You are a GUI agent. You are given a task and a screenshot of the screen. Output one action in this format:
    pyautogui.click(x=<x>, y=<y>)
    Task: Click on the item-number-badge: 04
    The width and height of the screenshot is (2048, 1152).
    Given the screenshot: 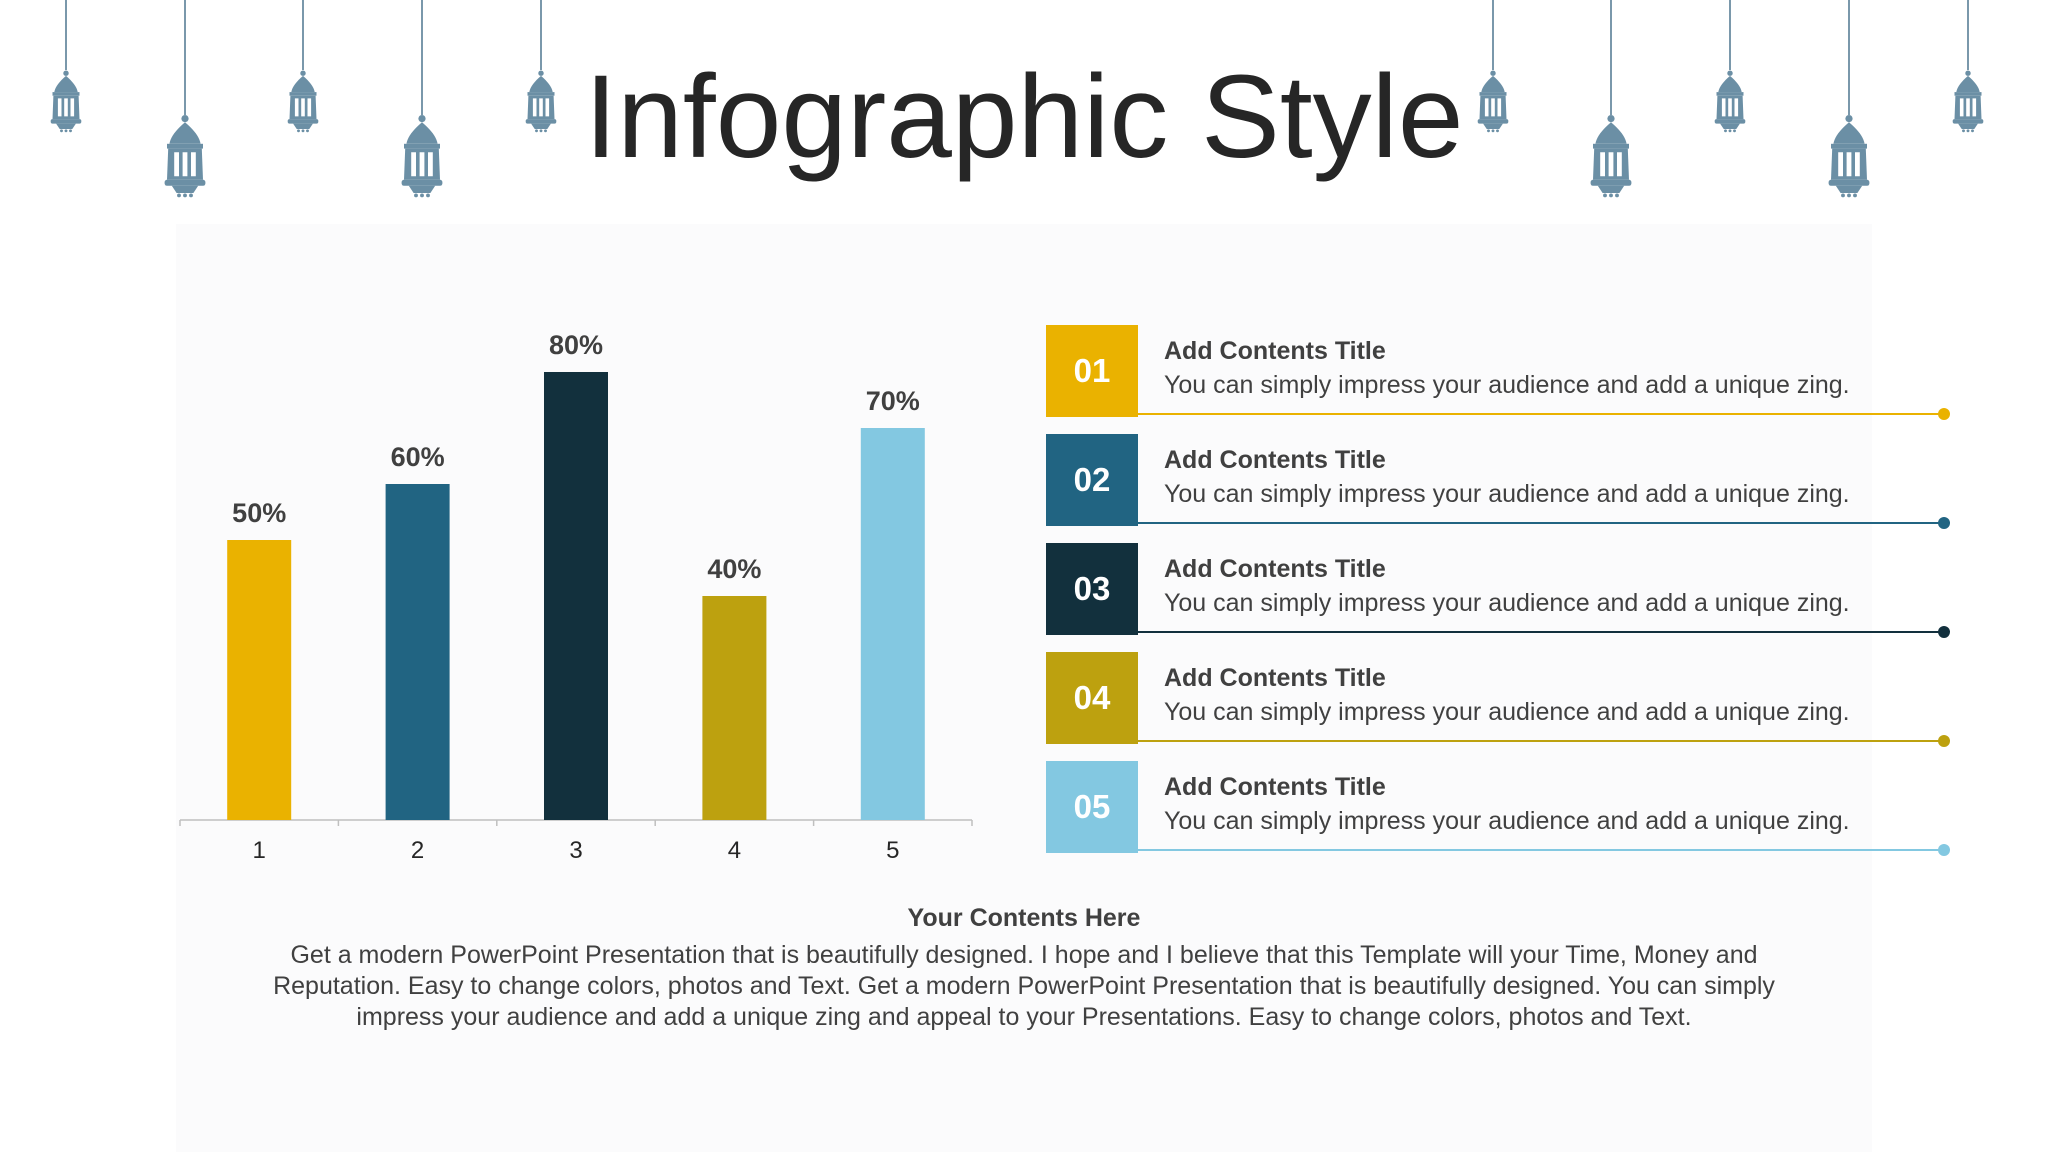 What is the action you would take?
    pyautogui.click(x=1092, y=698)
    